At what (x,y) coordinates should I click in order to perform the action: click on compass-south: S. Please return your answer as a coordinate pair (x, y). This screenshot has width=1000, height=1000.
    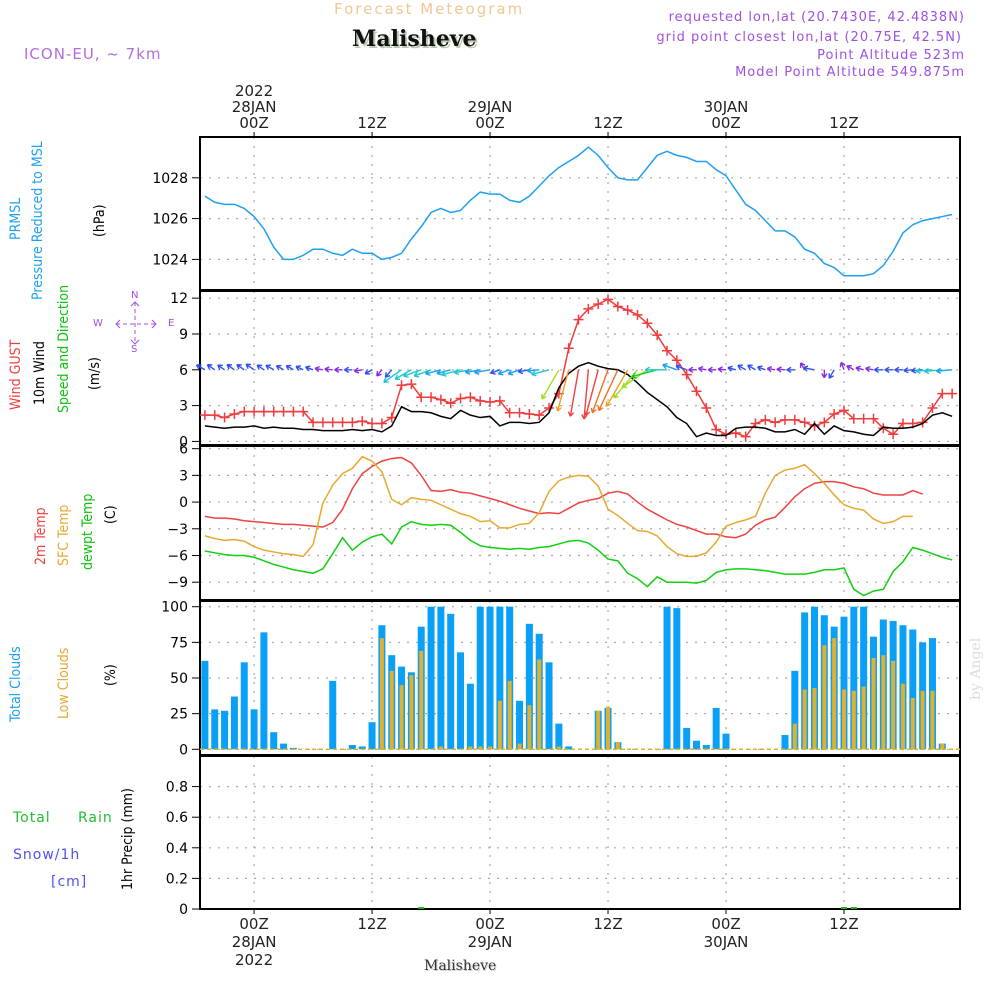
    Looking at the image, I should click on (134, 349).